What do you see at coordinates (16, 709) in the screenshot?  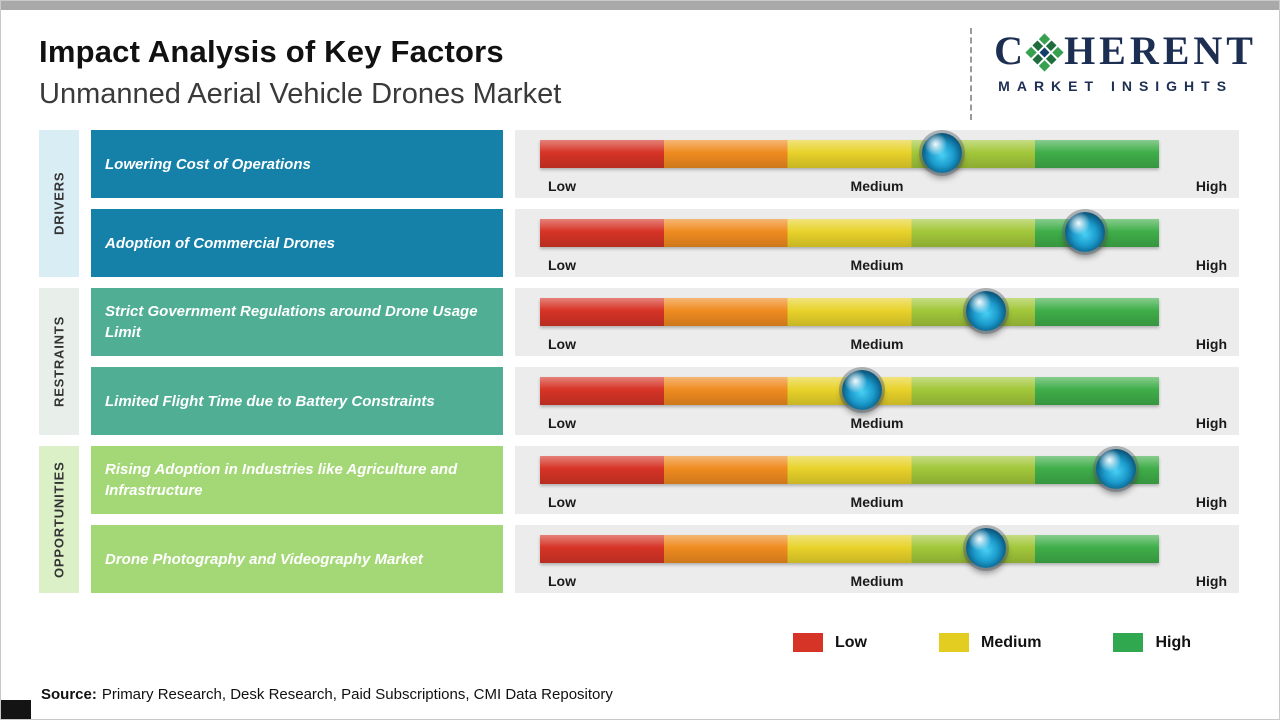 I see `corner-mark` at bounding box center [16, 709].